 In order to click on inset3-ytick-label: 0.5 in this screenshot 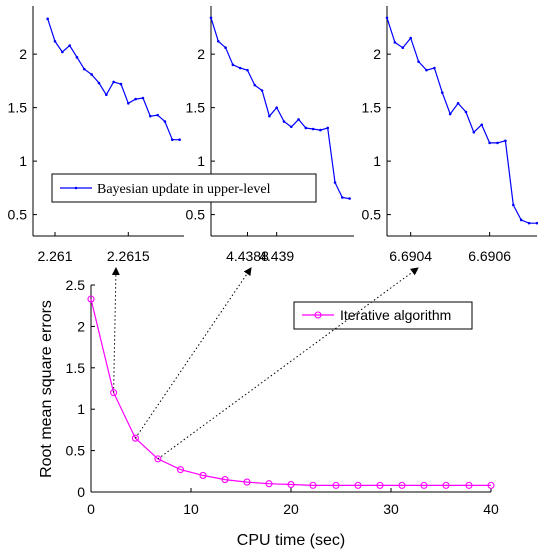, I will do `click(372, 215)`.